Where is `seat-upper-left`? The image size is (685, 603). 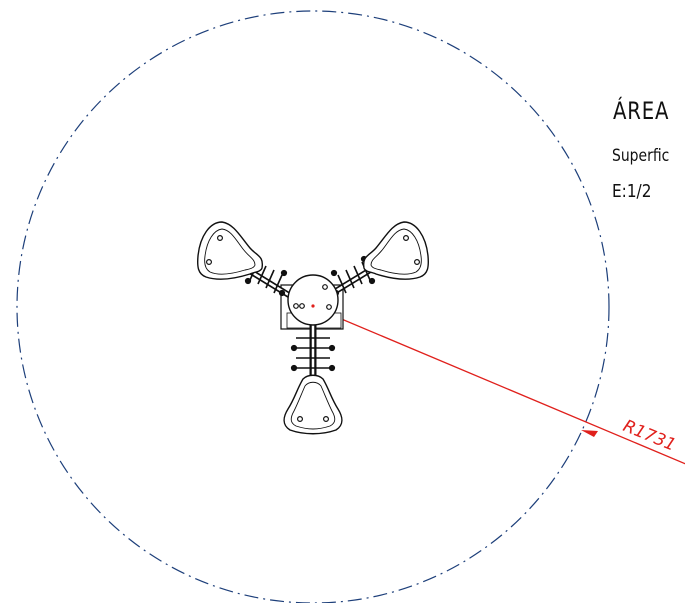 seat-upper-left is located at coordinates (230, 250).